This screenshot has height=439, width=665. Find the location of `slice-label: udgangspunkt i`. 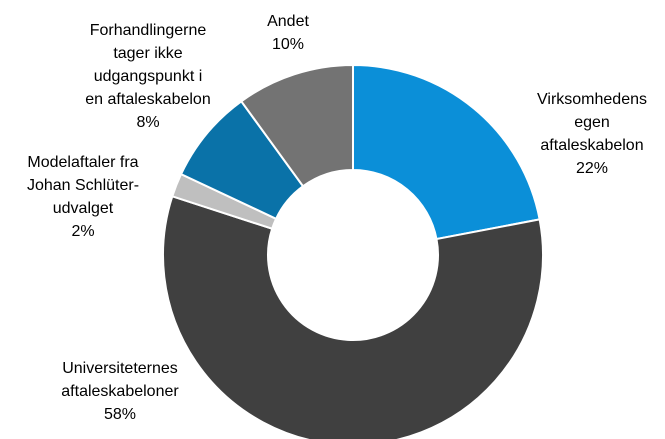

slice-label: udgangspunkt i is located at coordinates (148, 76).